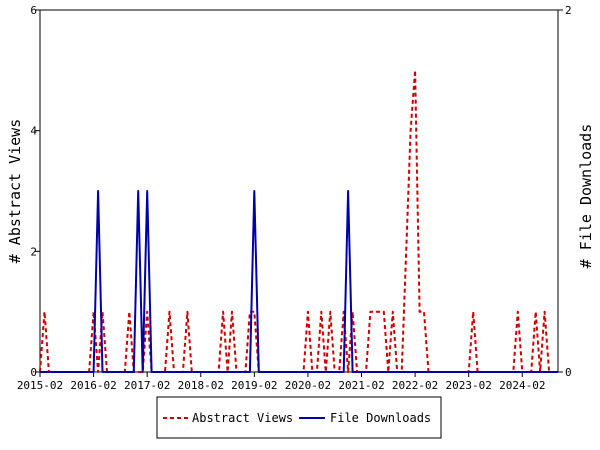  What do you see at coordinates (242, 418) in the screenshot?
I see `legend-abstract-views-label: Abstract Views` at bounding box center [242, 418].